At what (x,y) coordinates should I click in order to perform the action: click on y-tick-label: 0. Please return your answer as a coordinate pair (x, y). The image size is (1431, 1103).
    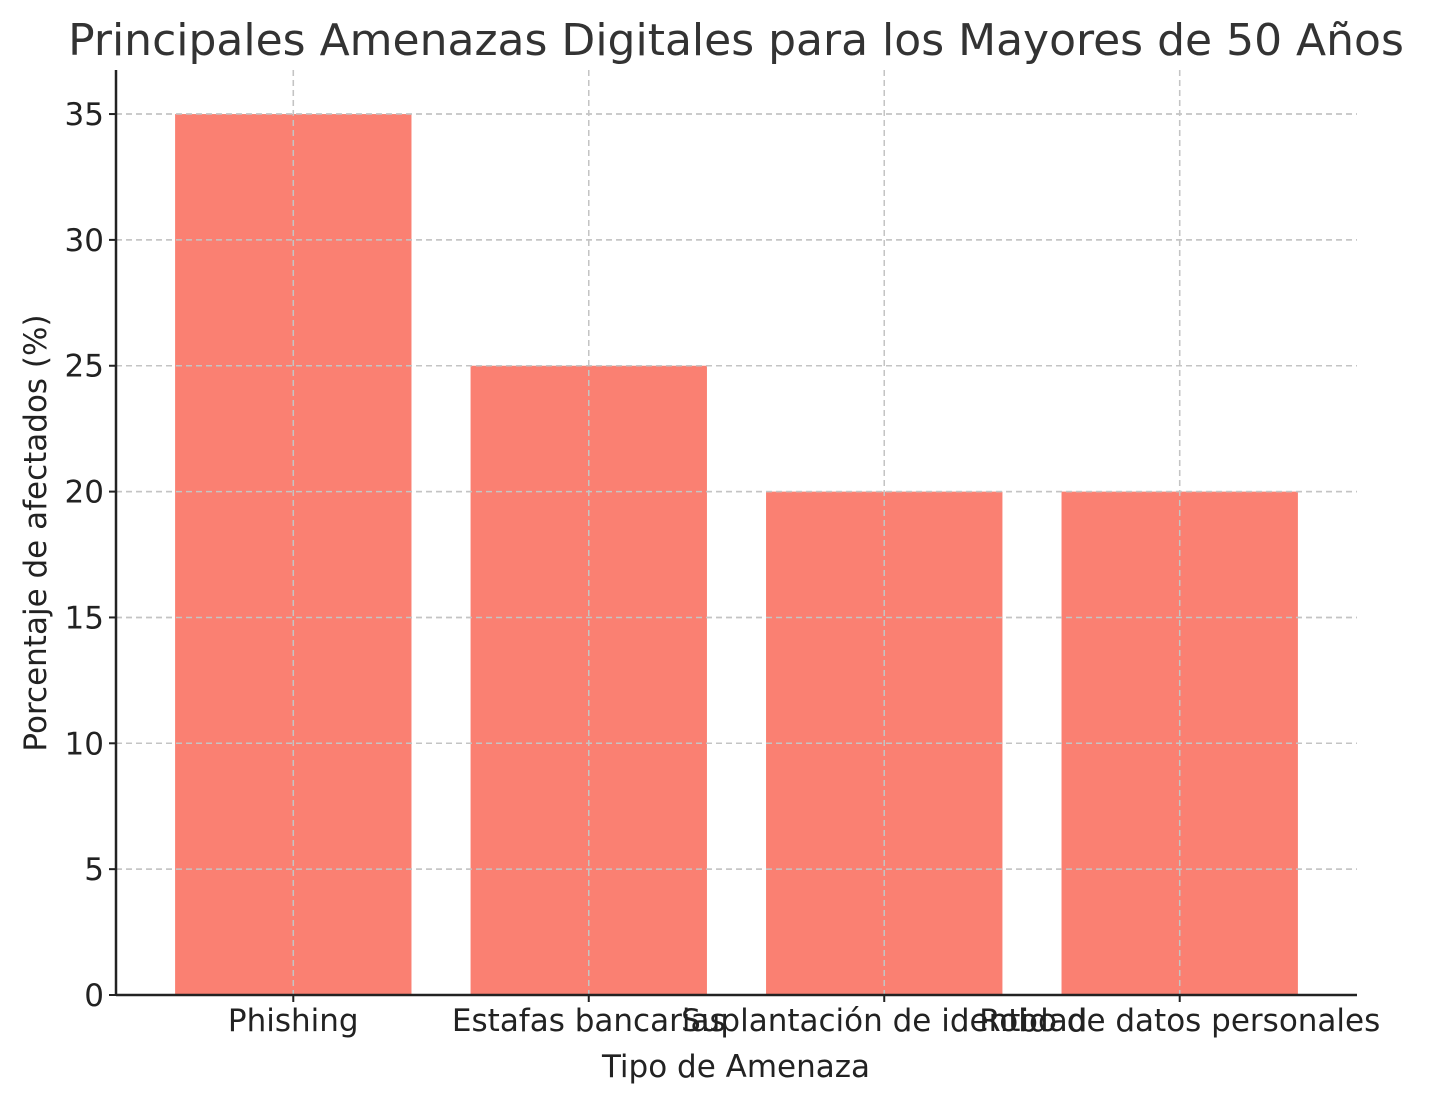
    Looking at the image, I should click on (94, 996).